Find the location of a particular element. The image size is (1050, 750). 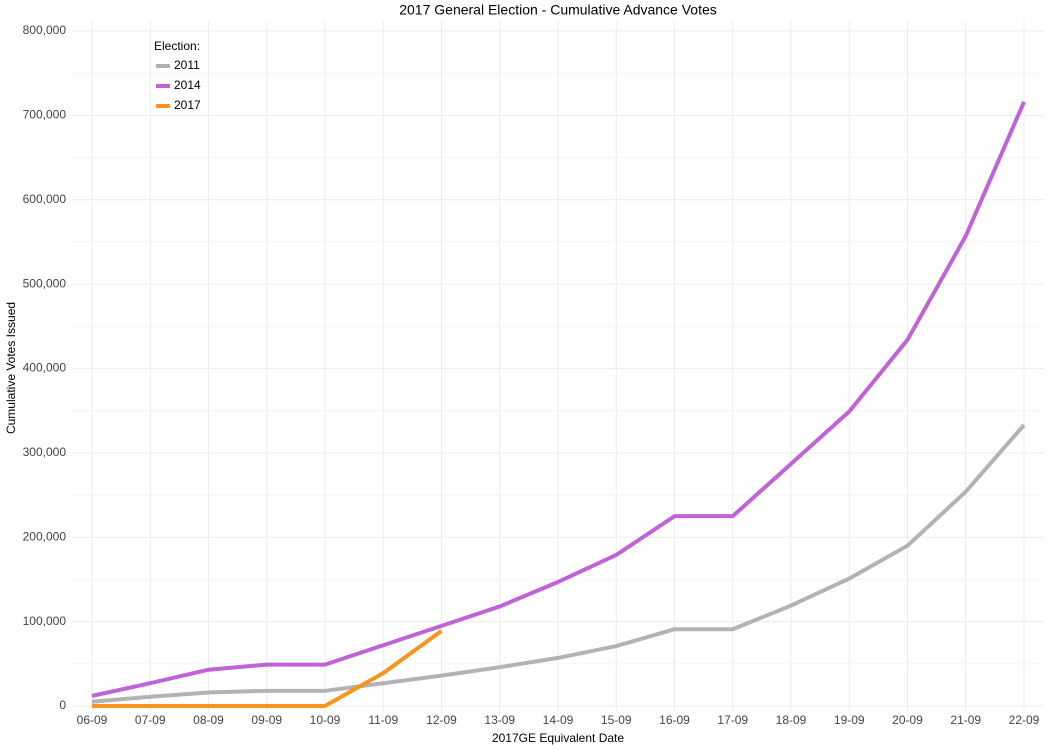

y-tick-label: 400,000 is located at coordinates (45, 368).